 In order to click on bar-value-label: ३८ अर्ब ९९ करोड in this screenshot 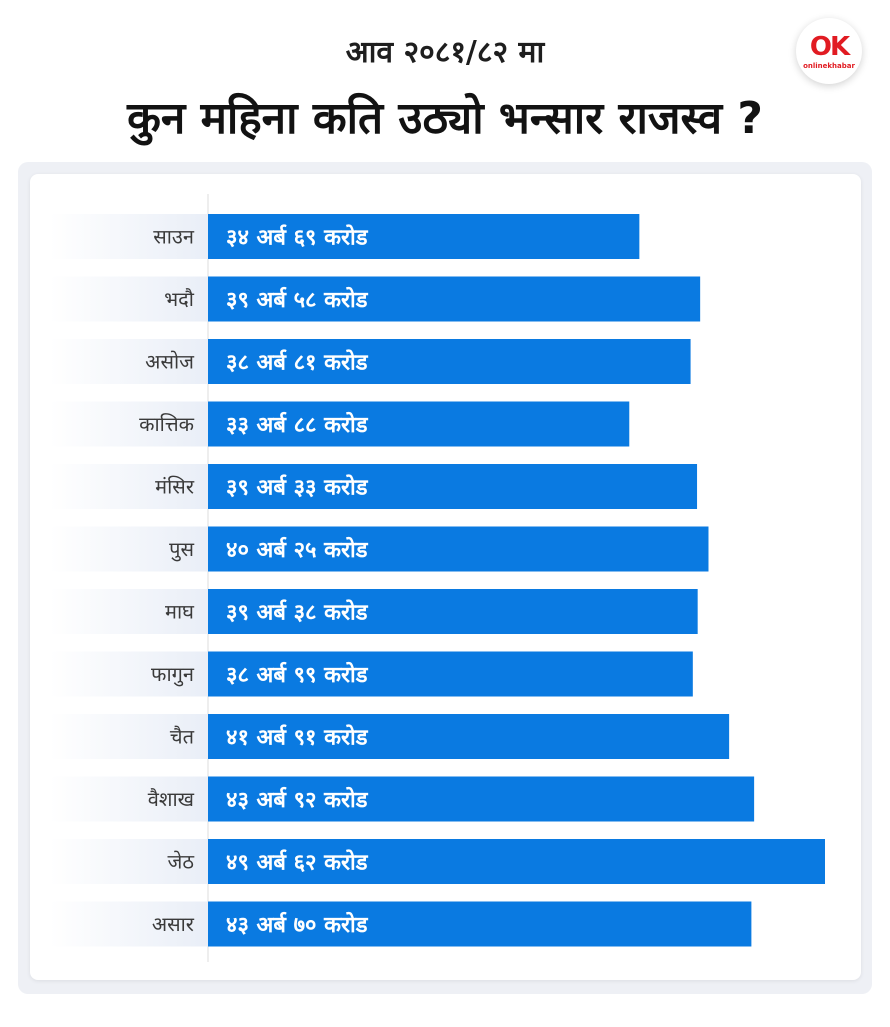, I will do `click(297, 674)`.